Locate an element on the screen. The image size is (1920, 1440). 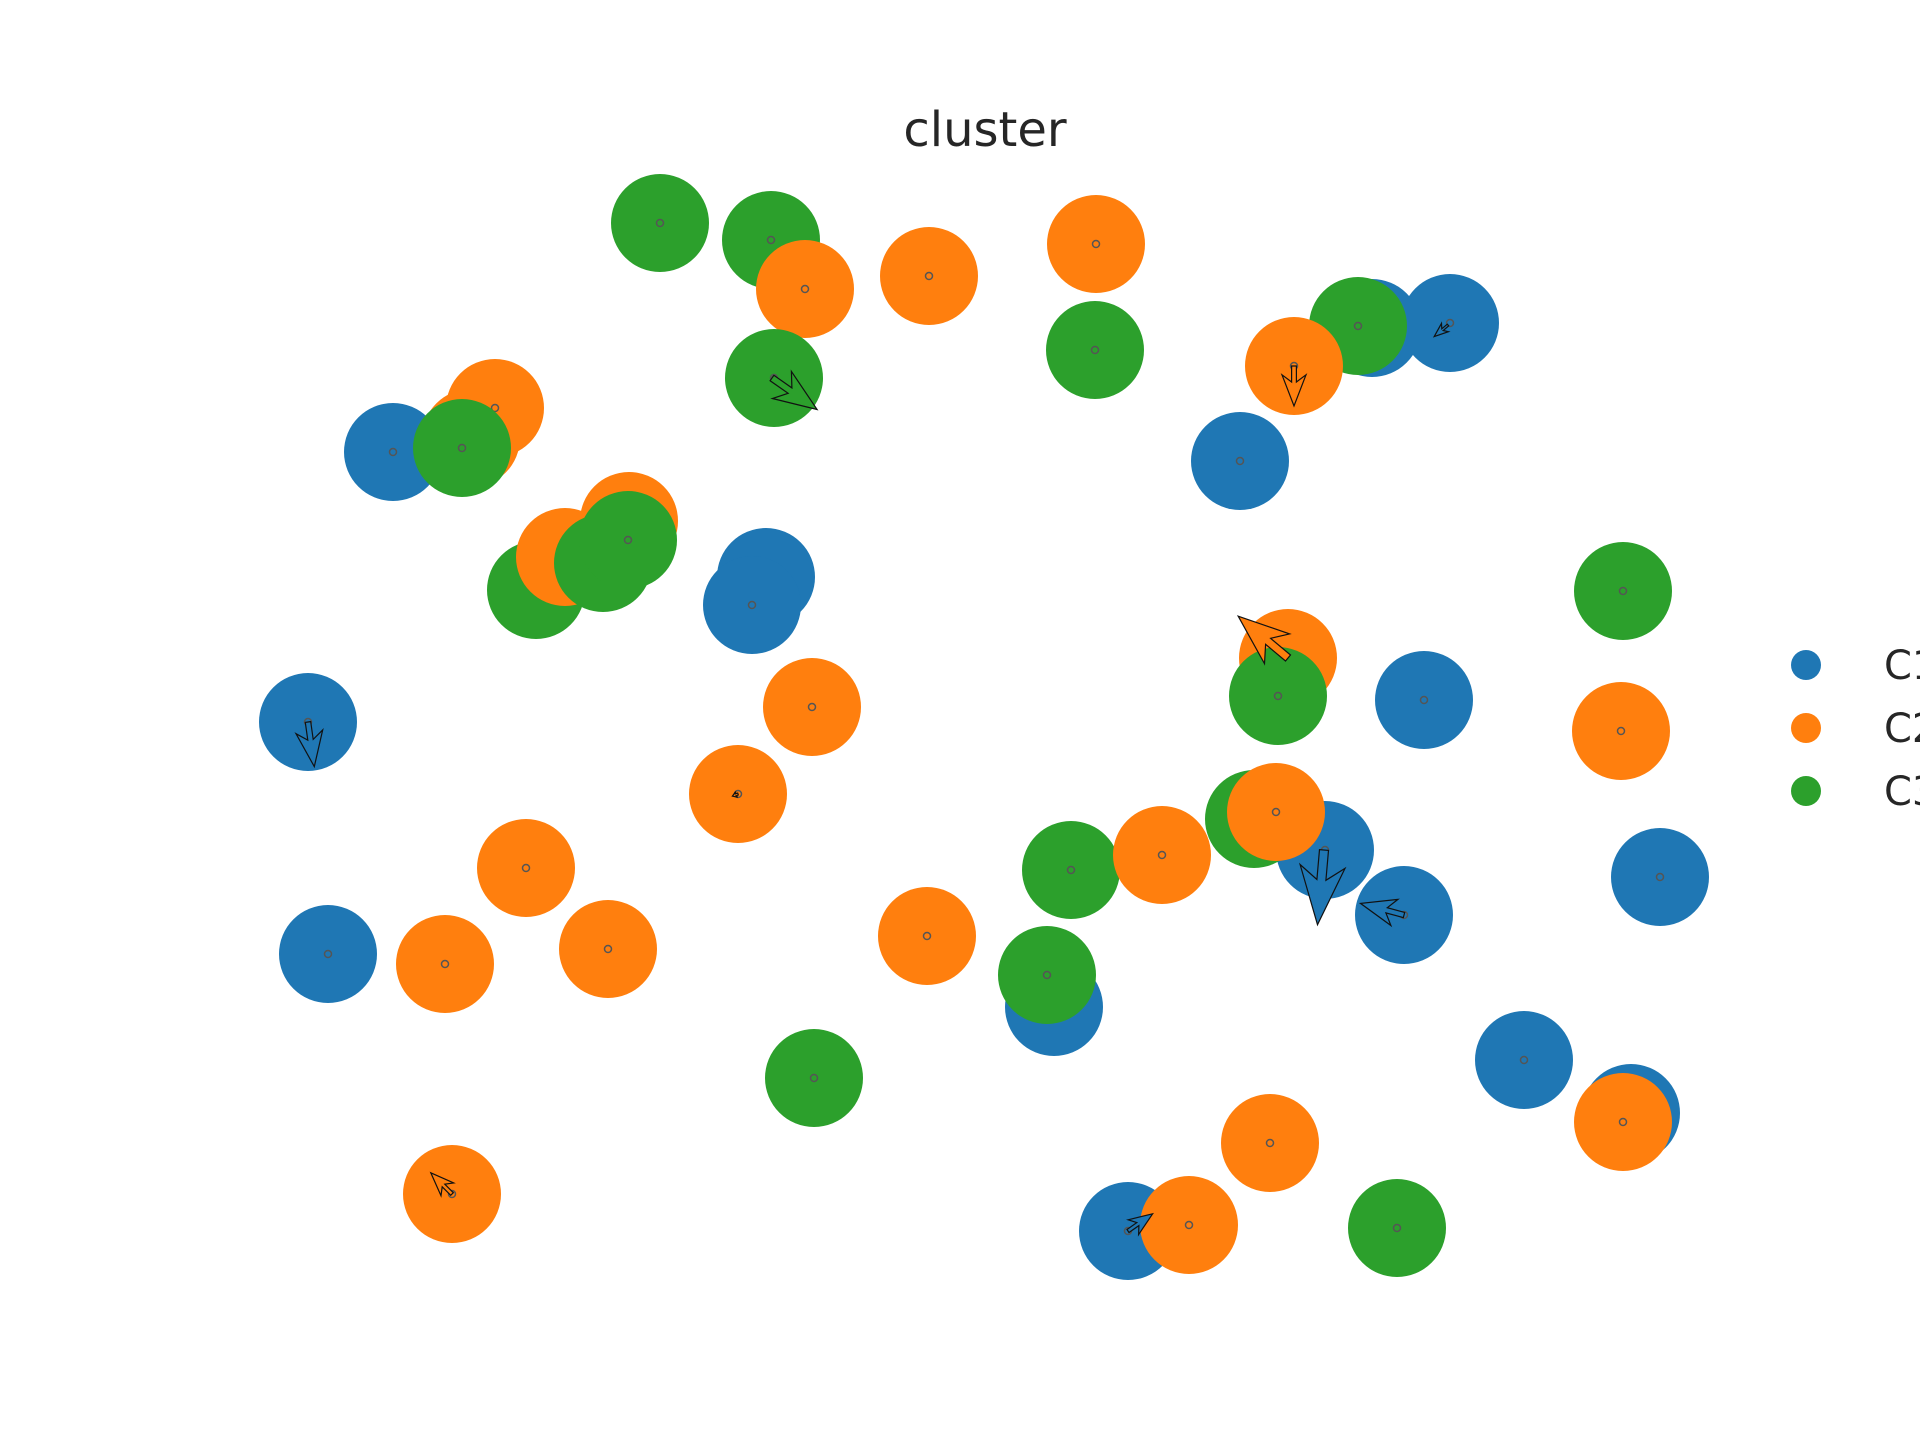
legend-item-c1: C1 is located at coordinates (1855, 666).